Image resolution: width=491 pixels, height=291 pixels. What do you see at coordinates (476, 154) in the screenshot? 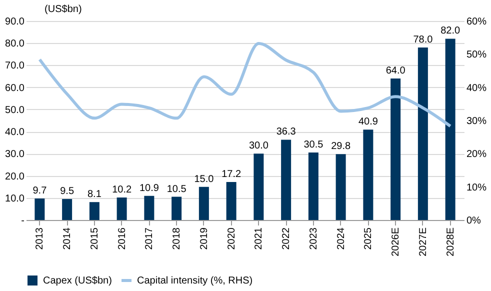
I see `y2-tick-label: 20%` at bounding box center [476, 154].